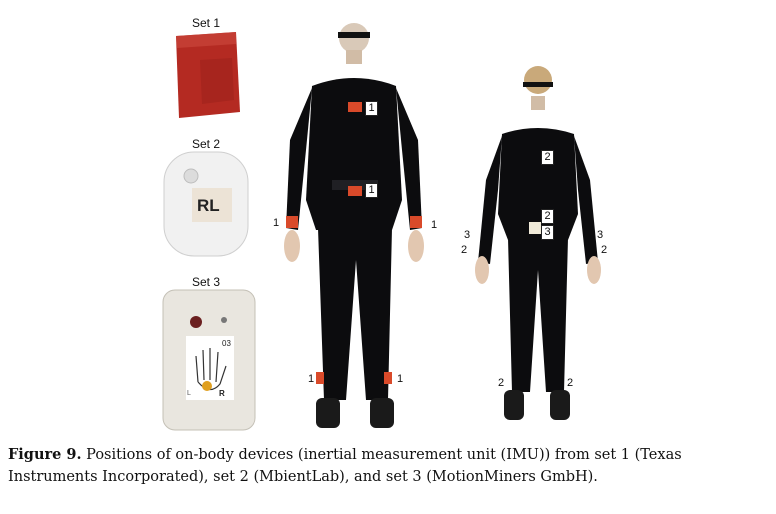 This screenshot has height=514, width=776. What do you see at coordinates (206, 144) in the screenshot?
I see `set2-title: Set 2` at bounding box center [206, 144].